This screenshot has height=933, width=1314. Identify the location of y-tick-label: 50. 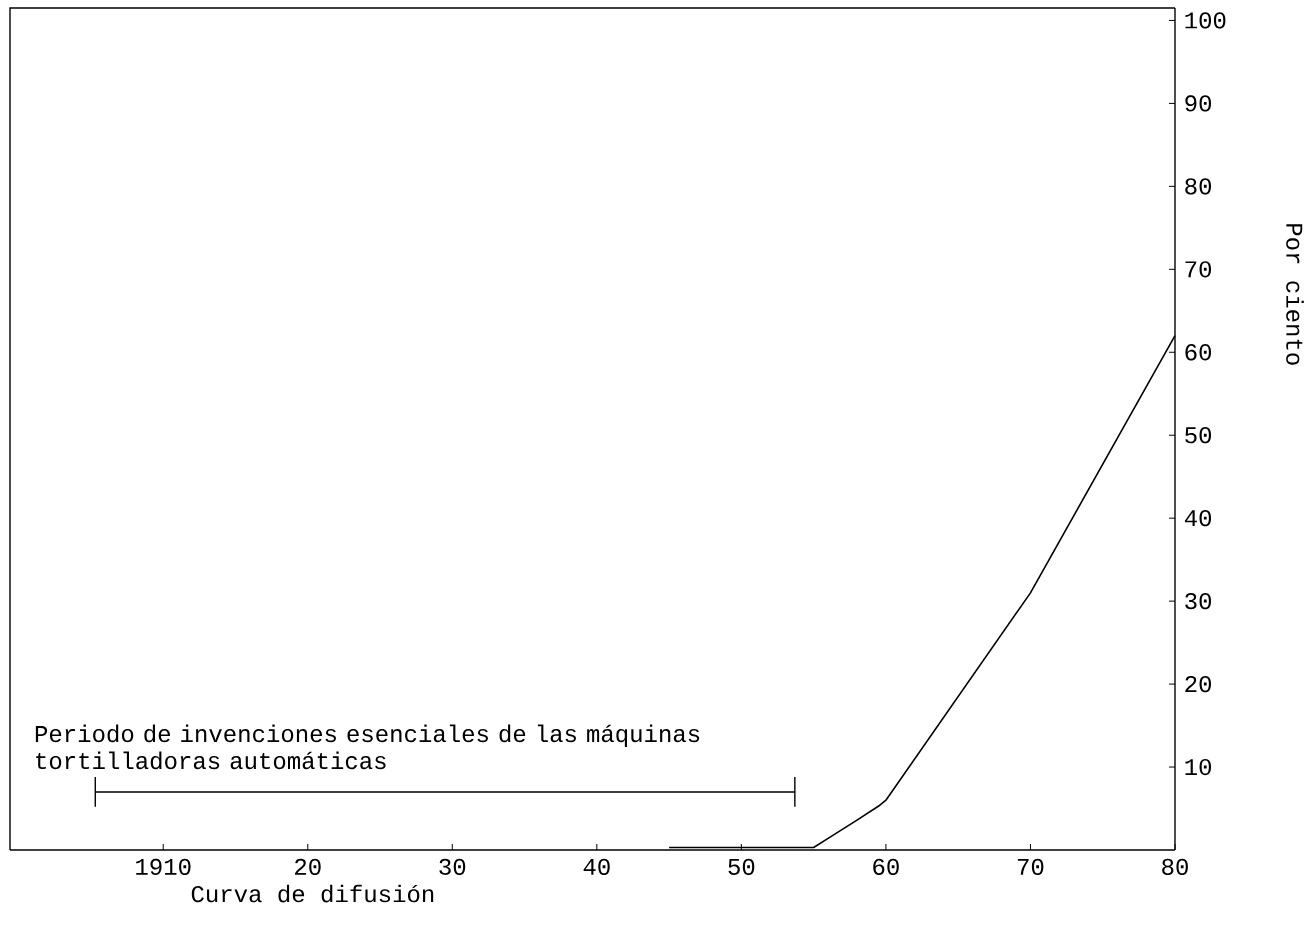
(1198, 435).